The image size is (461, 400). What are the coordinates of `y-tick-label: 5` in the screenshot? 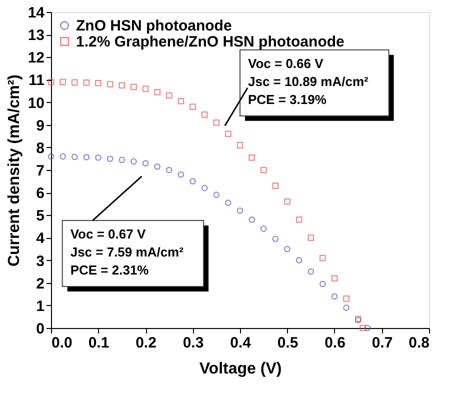 It's located at (40, 216).